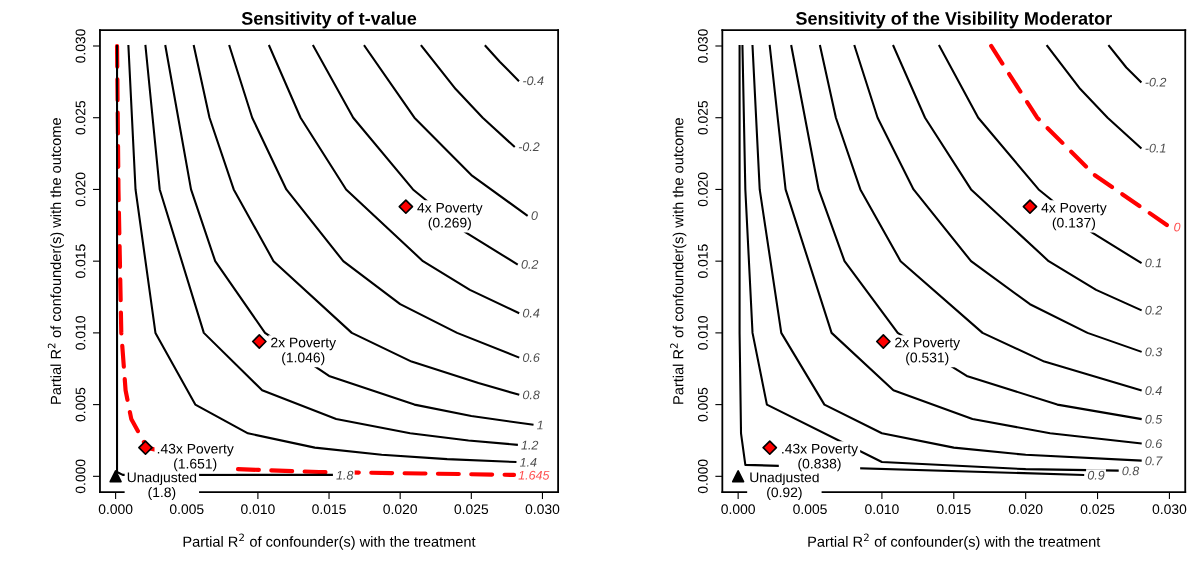 This screenshot has height=581, width=1190. I want to click on series-label: 1.4, so click(528, 462).